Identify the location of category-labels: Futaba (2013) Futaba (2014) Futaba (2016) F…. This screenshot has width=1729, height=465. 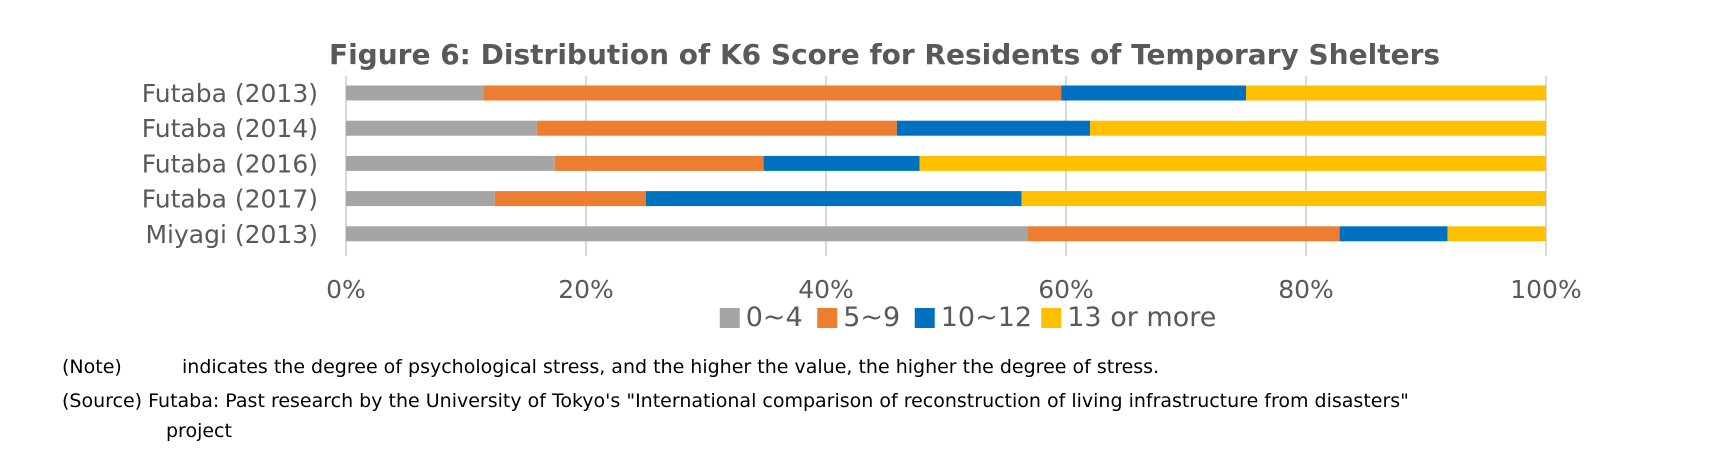
(230, 164).